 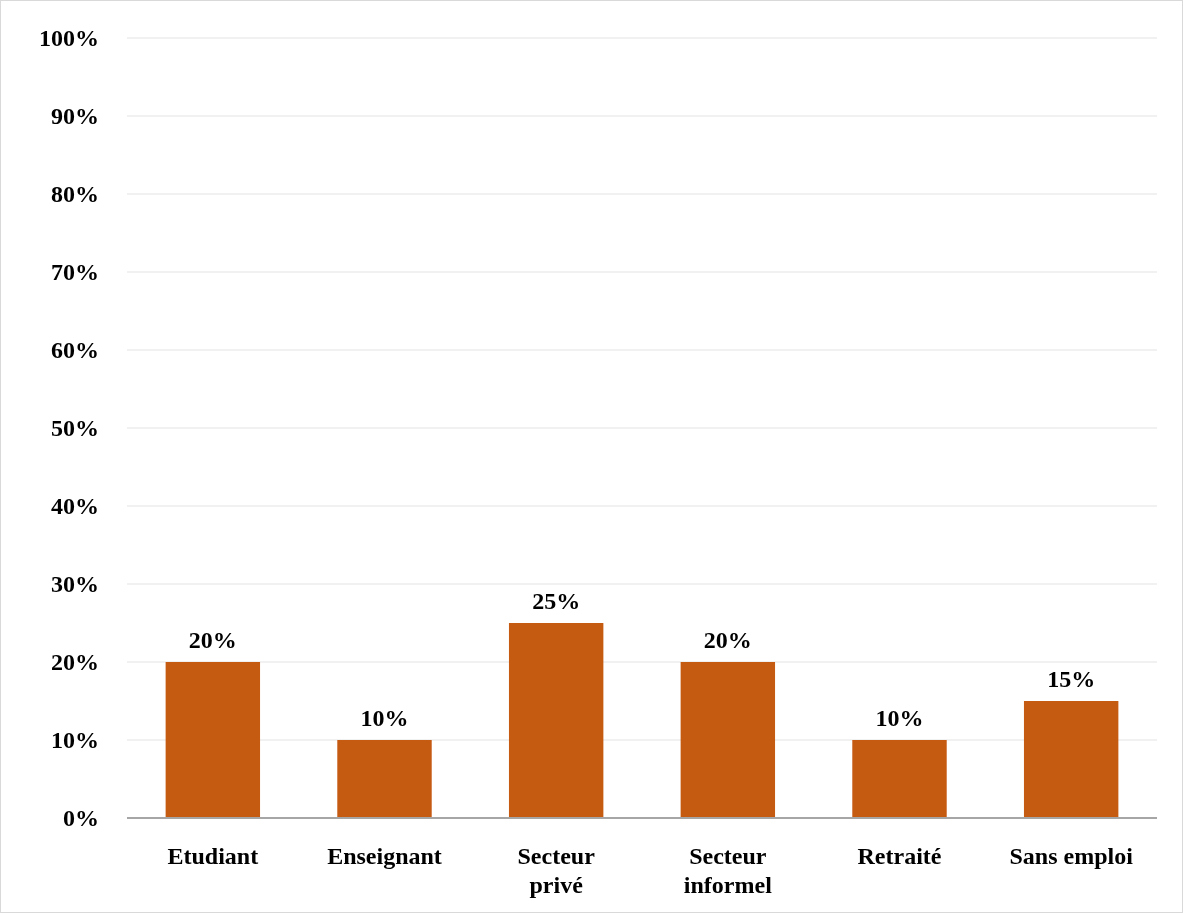 What do you see at coordinates (75, 740) in the screenshot?
I see `y-tick-label: 10%` at bounding box center [75, 740].